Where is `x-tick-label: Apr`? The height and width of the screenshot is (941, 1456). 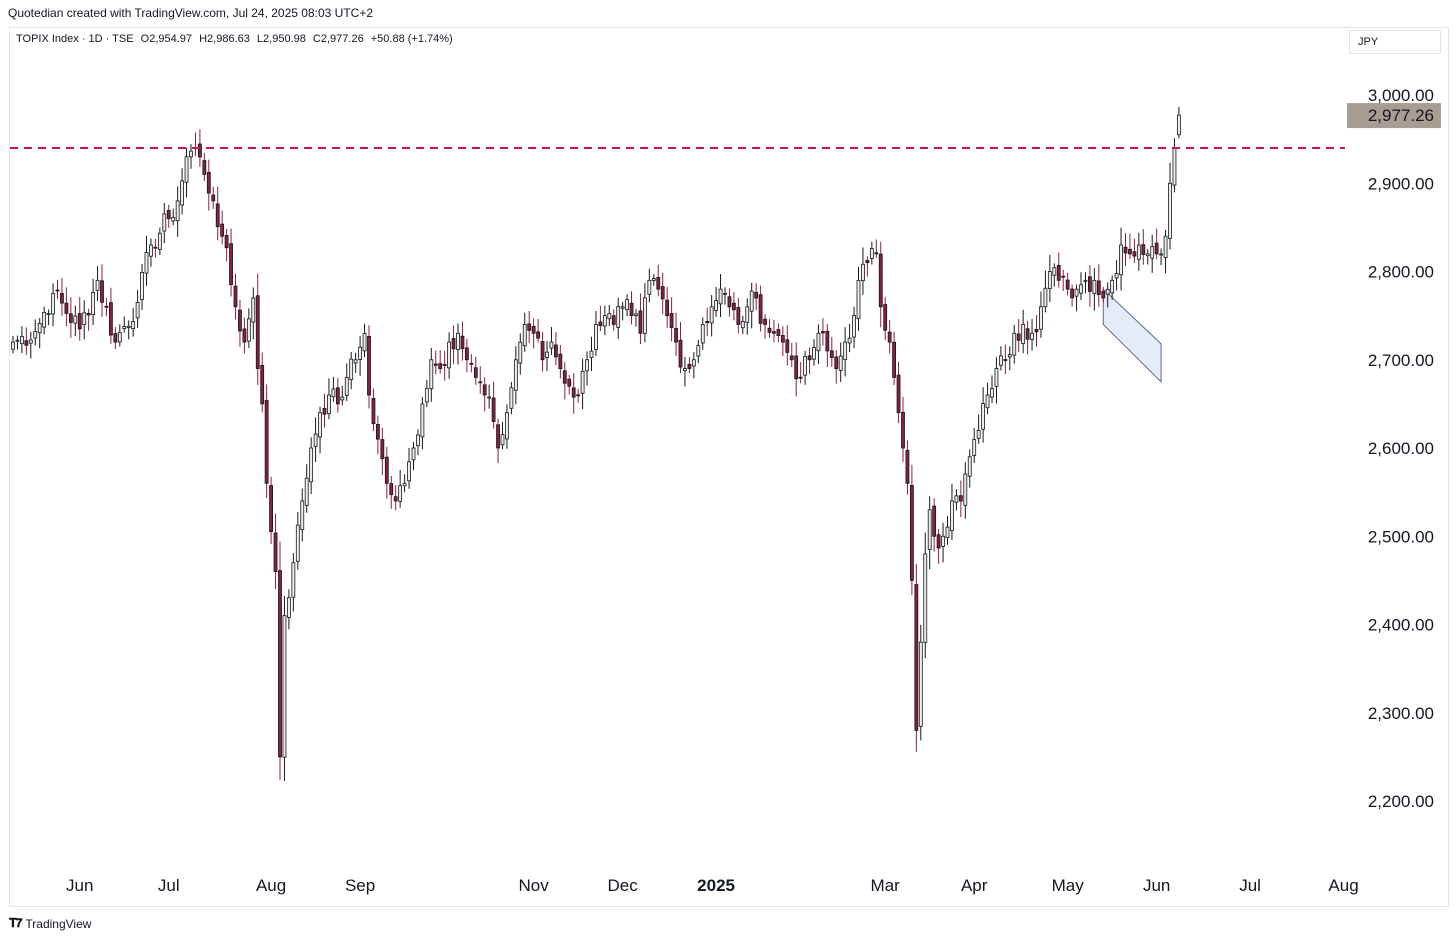 x-tick-label: Apr is located at coordinates (974, 885).